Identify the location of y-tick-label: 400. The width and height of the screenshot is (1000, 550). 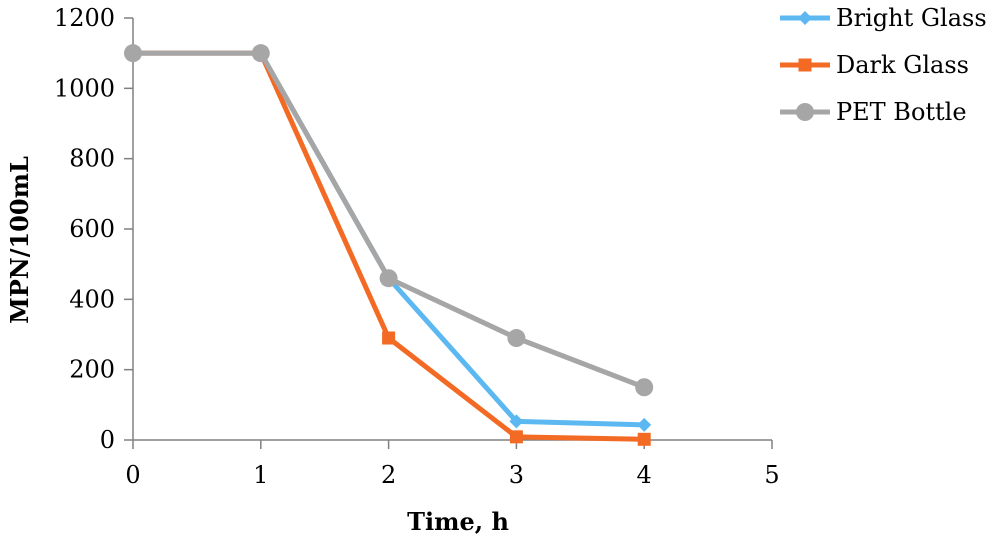
(92, 299).